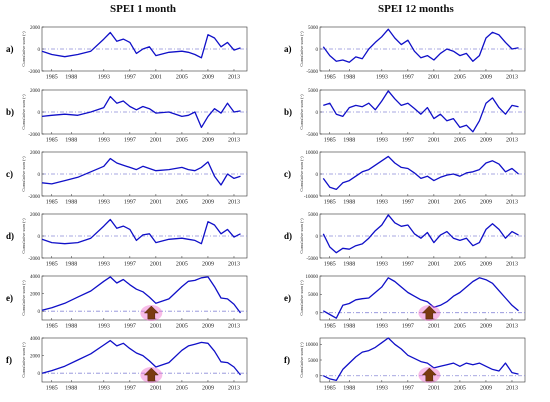 Image resolution: width=550 pixels, height=402 pixels. Describe the element at coordinates (9, 360) in the screenshot. I see `panel-label: f)` at that location.